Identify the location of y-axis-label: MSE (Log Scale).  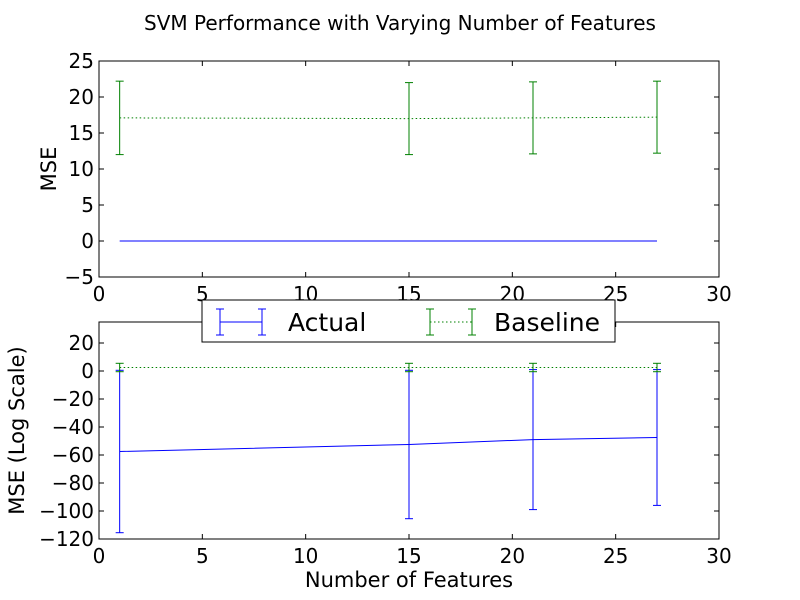
(17, 430).